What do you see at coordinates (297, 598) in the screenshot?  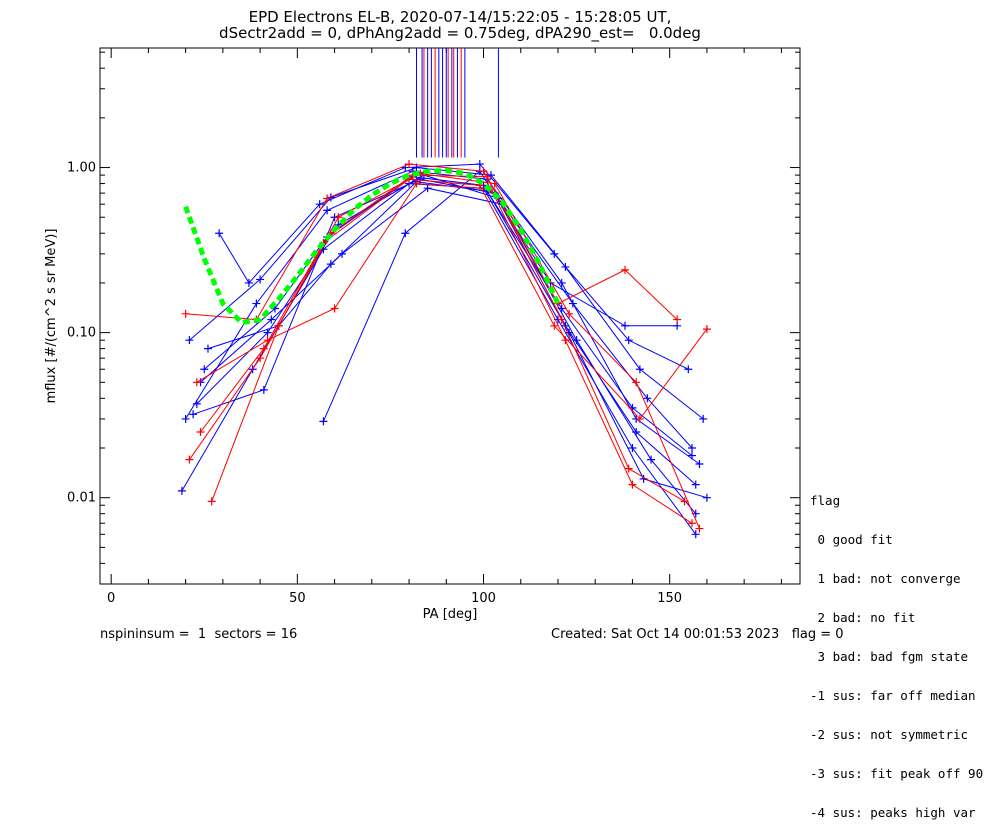 I see `x-tick-label: 50` at bounding box center [297, 598].